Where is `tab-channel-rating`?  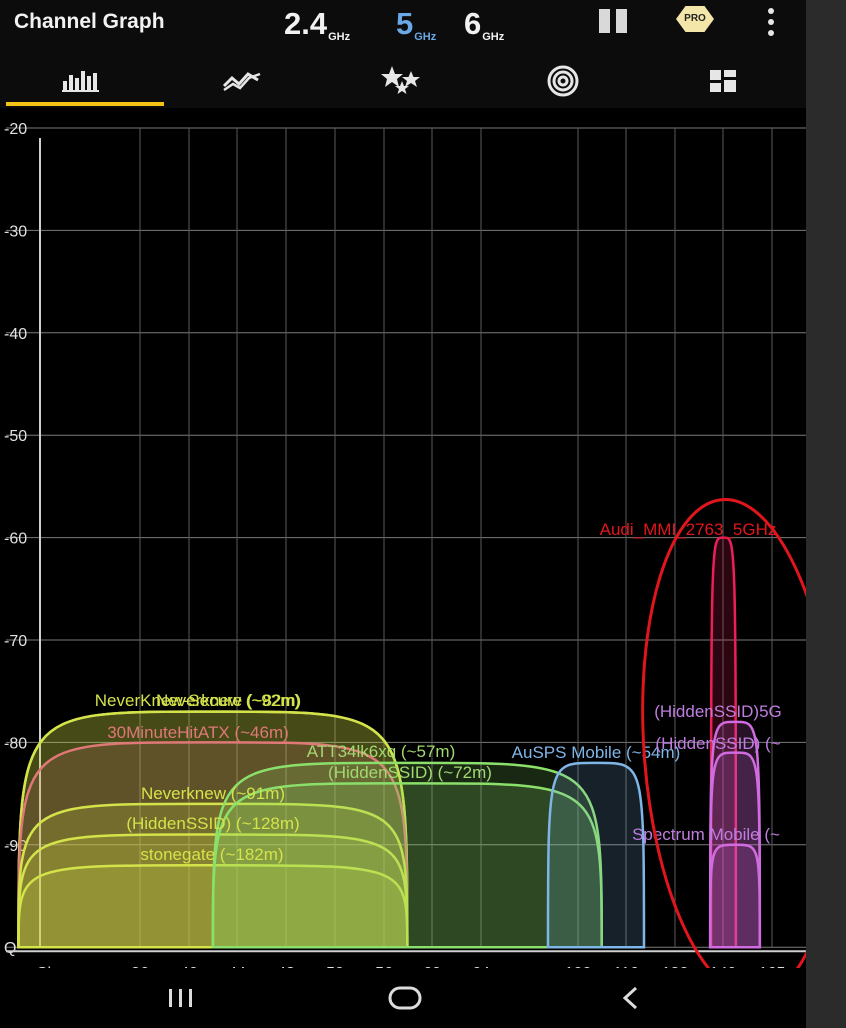 tab-channel-rating is located at coordinates (403, 83).